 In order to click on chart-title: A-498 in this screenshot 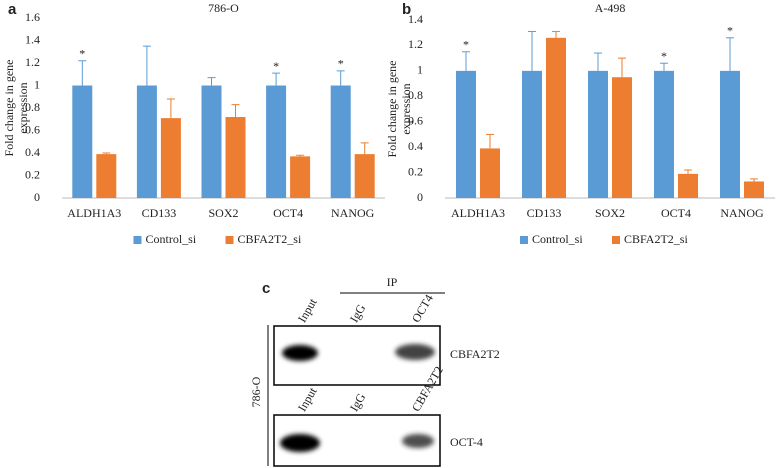, I will do `click(610, 8)`.